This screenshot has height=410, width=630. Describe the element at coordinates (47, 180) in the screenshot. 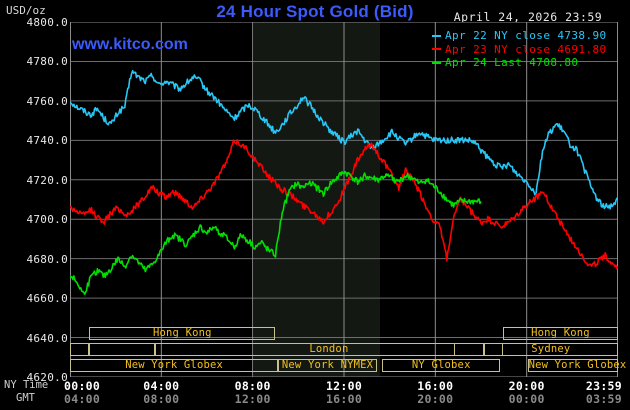

I see `y-tick-label: 4720.0` at that location.